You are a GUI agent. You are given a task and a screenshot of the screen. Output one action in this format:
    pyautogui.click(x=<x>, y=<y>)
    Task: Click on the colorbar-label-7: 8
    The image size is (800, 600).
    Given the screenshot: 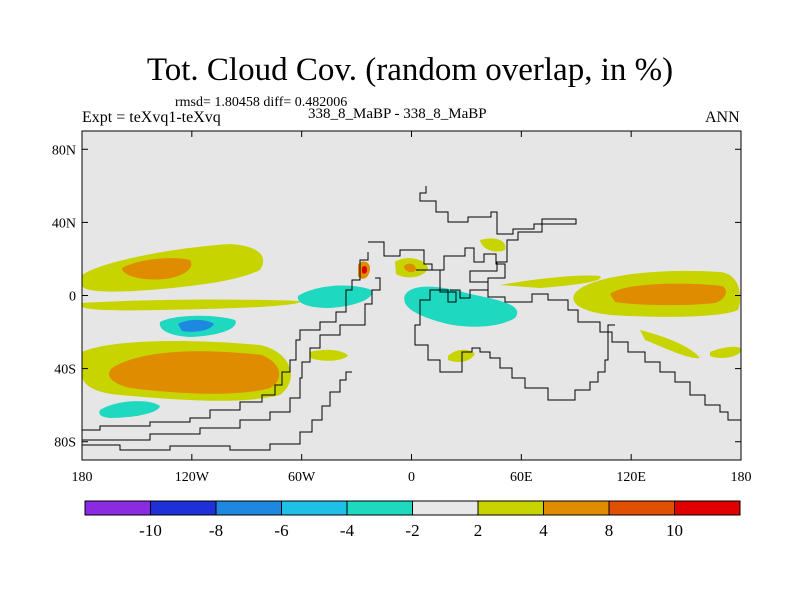 What is the action you would take?
    pyautogui.click(x=609, y=530)
    